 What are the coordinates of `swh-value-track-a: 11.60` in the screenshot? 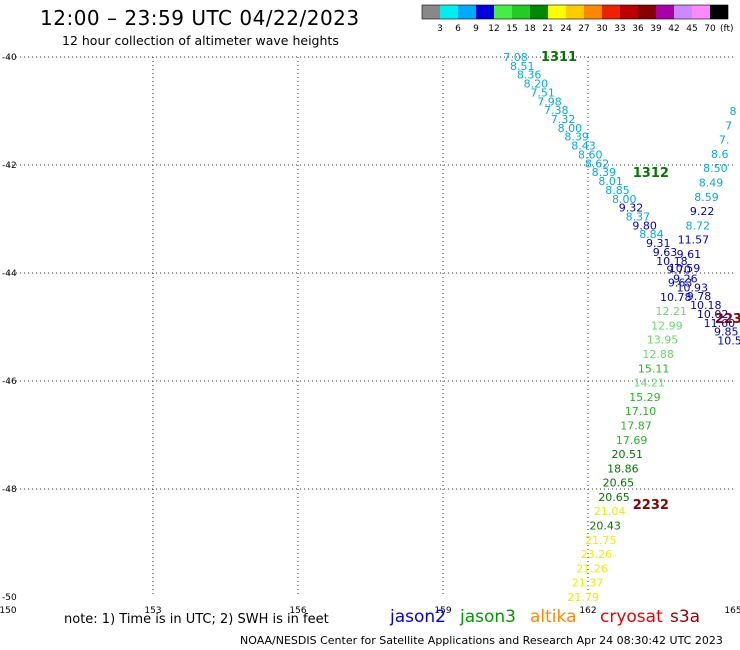 It's located at (720, 323).